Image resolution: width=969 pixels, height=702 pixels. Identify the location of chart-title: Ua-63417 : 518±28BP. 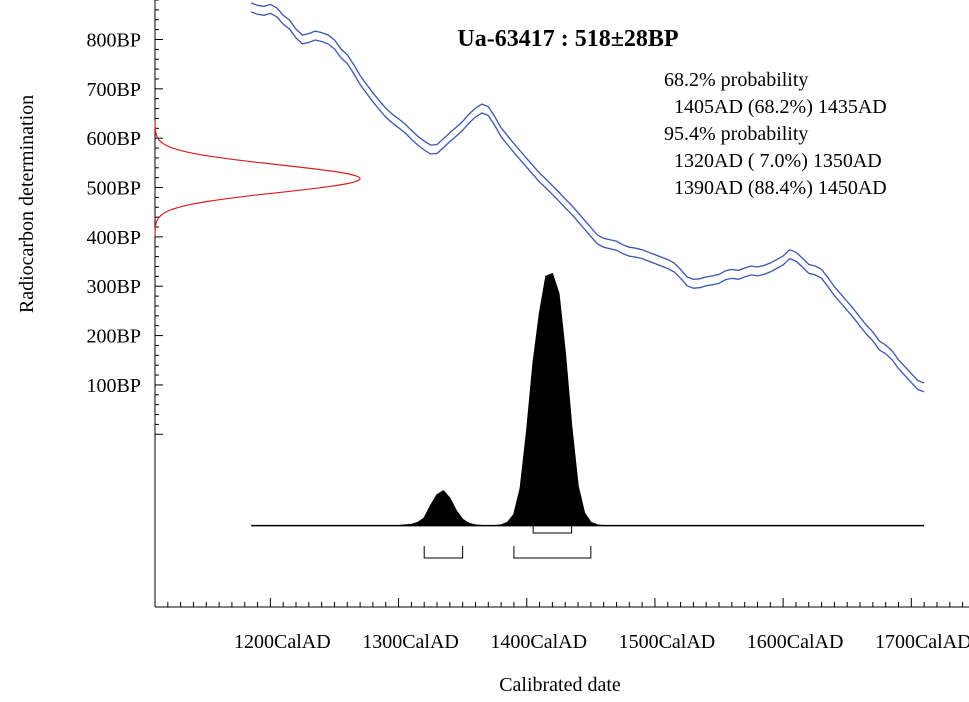
(567, 39).